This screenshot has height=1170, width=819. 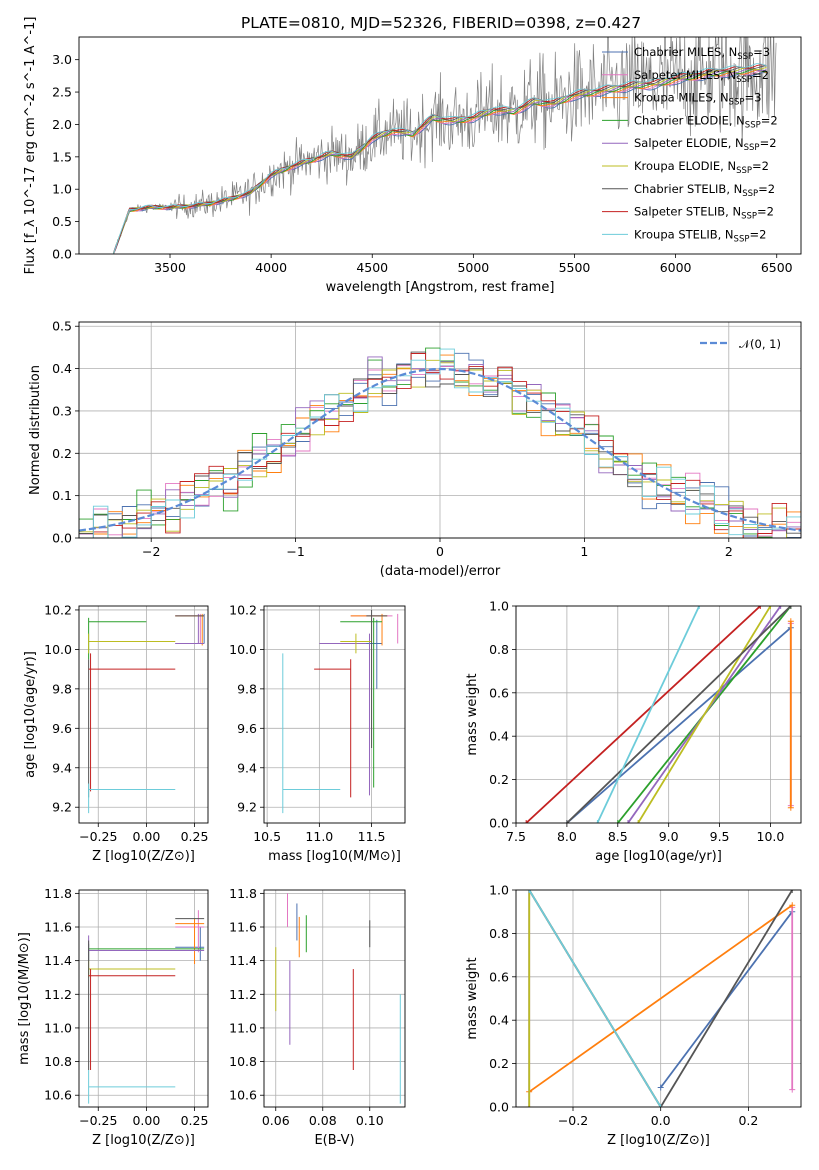 What do you see at coordinates (499, 692) in the screenshot?
I see `y-tick-label: 0.6` at bounding box center [499, 692].